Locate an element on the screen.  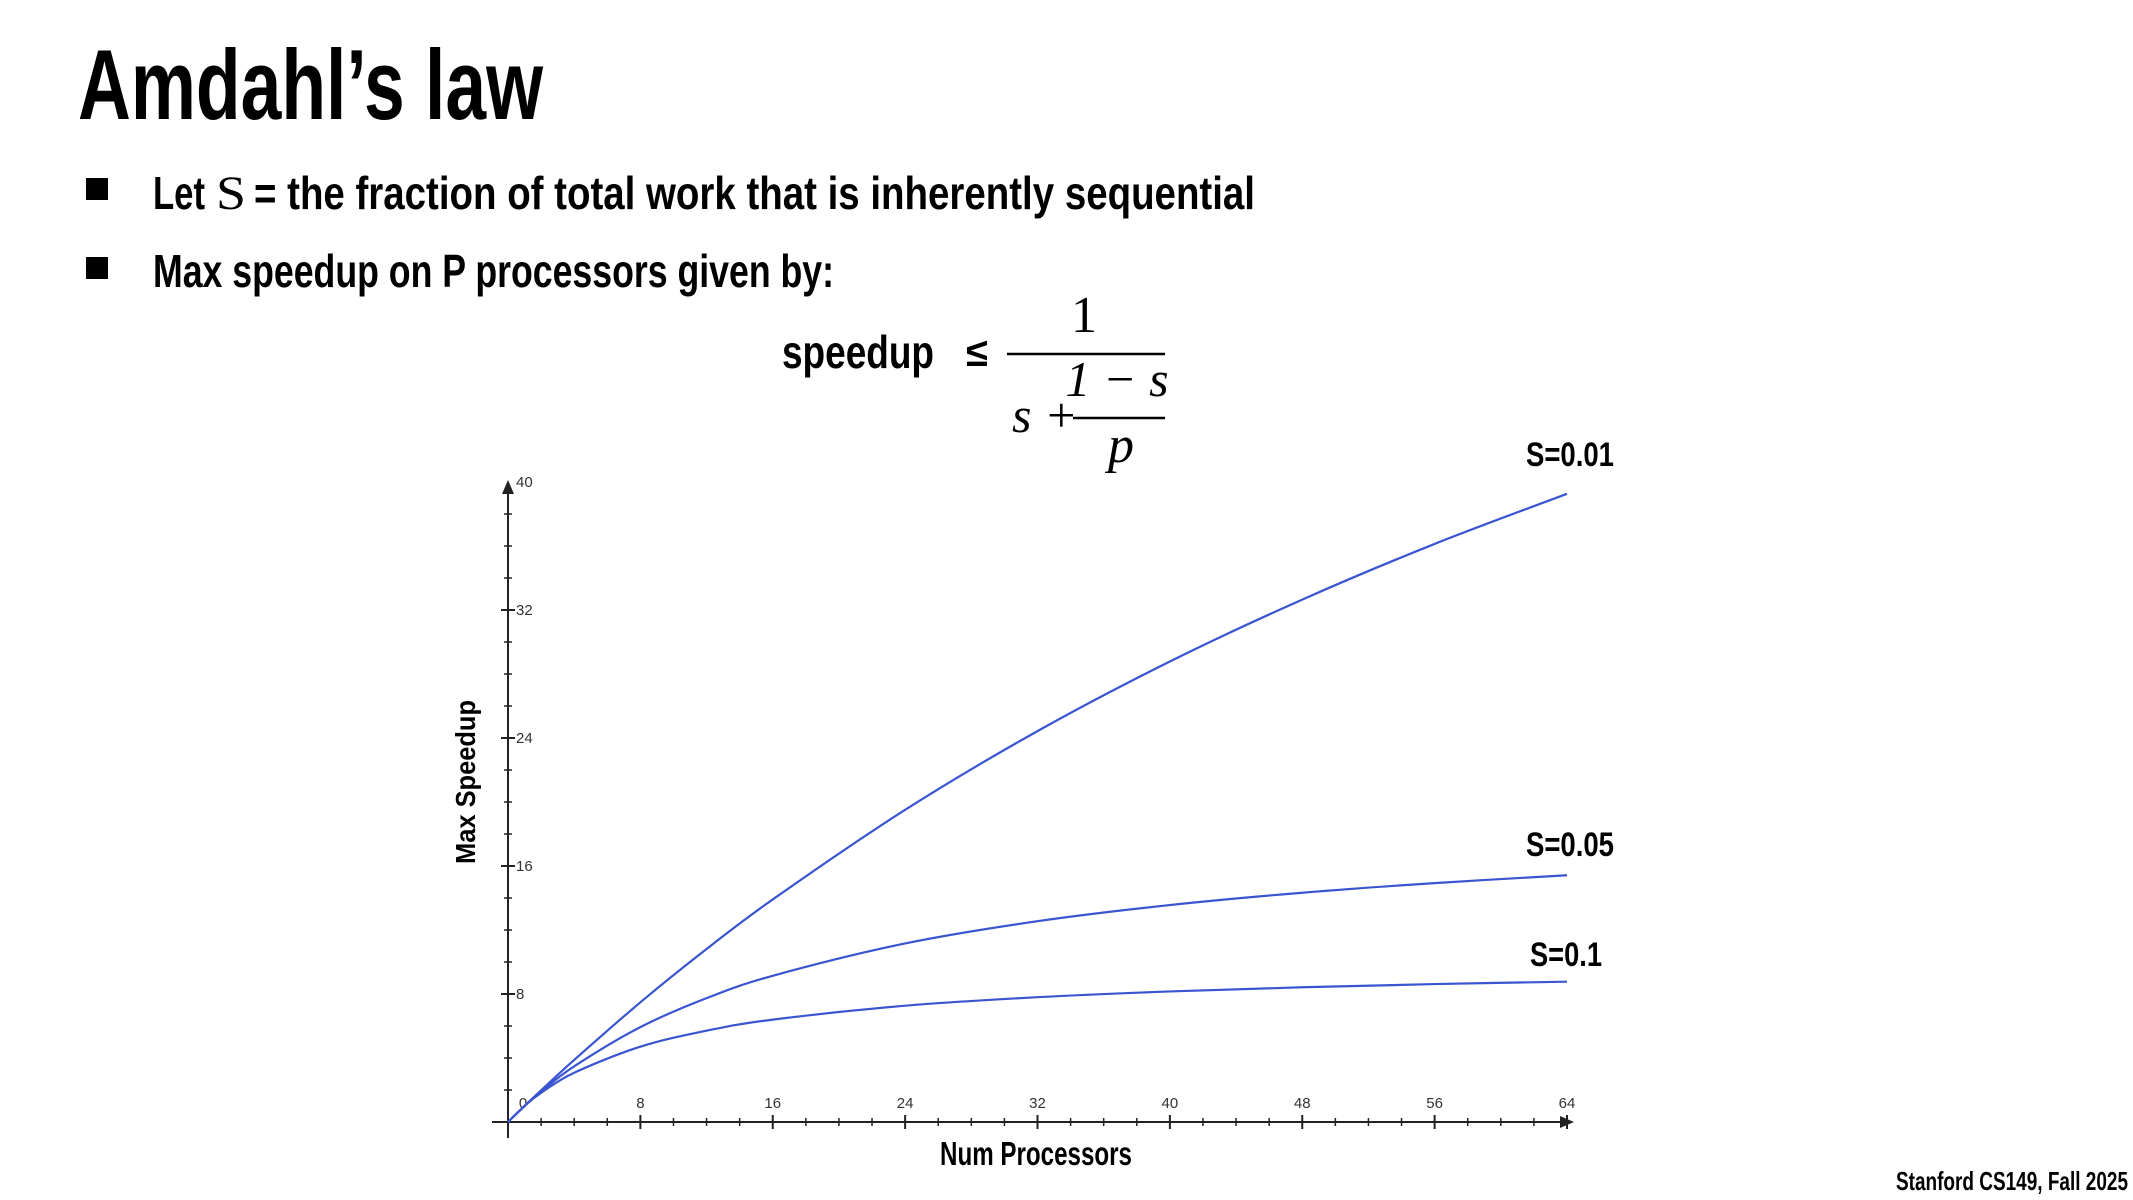
x-tick-label: 0 is located at coordinates (523, 1103).